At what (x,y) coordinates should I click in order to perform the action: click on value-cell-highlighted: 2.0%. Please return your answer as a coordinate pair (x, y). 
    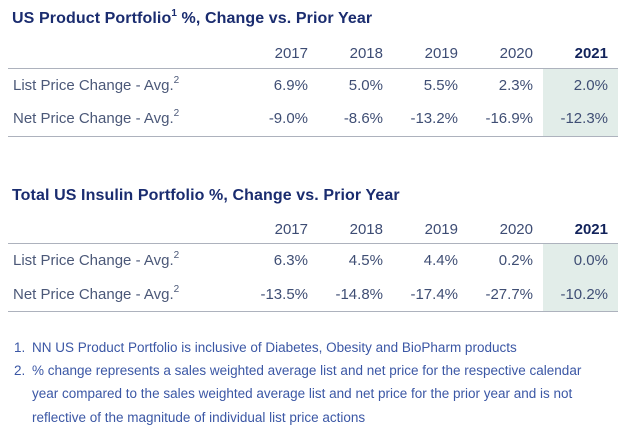
    Looking at the image, I should click on (580, 85).